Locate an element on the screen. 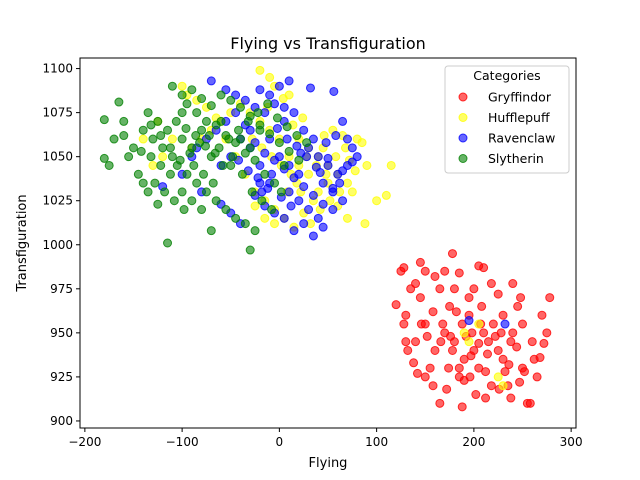 The height and width of the screenshot is (480, 640). x-tick-label: −100 is located at coordinates (182, 442).